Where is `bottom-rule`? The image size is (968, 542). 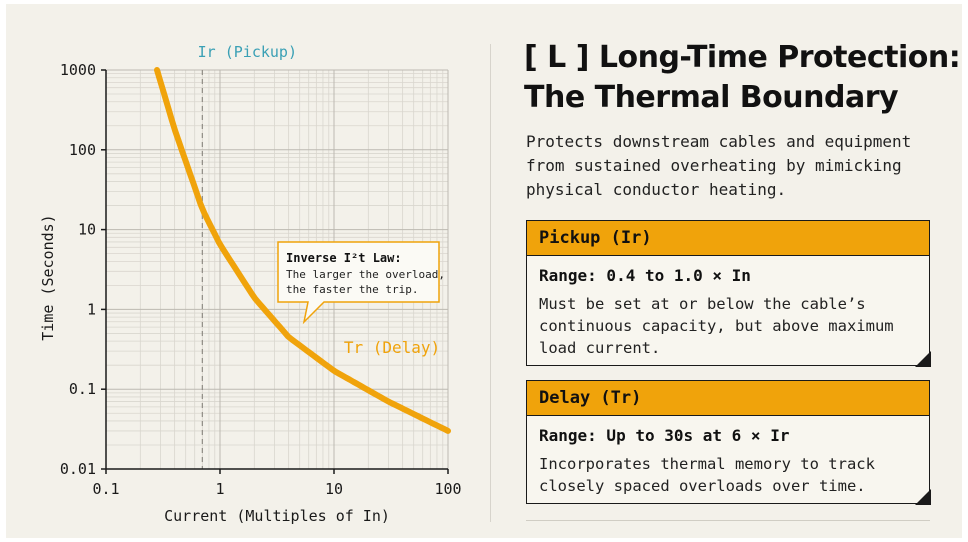
bottom-rule is located at coordinates (728, 520).